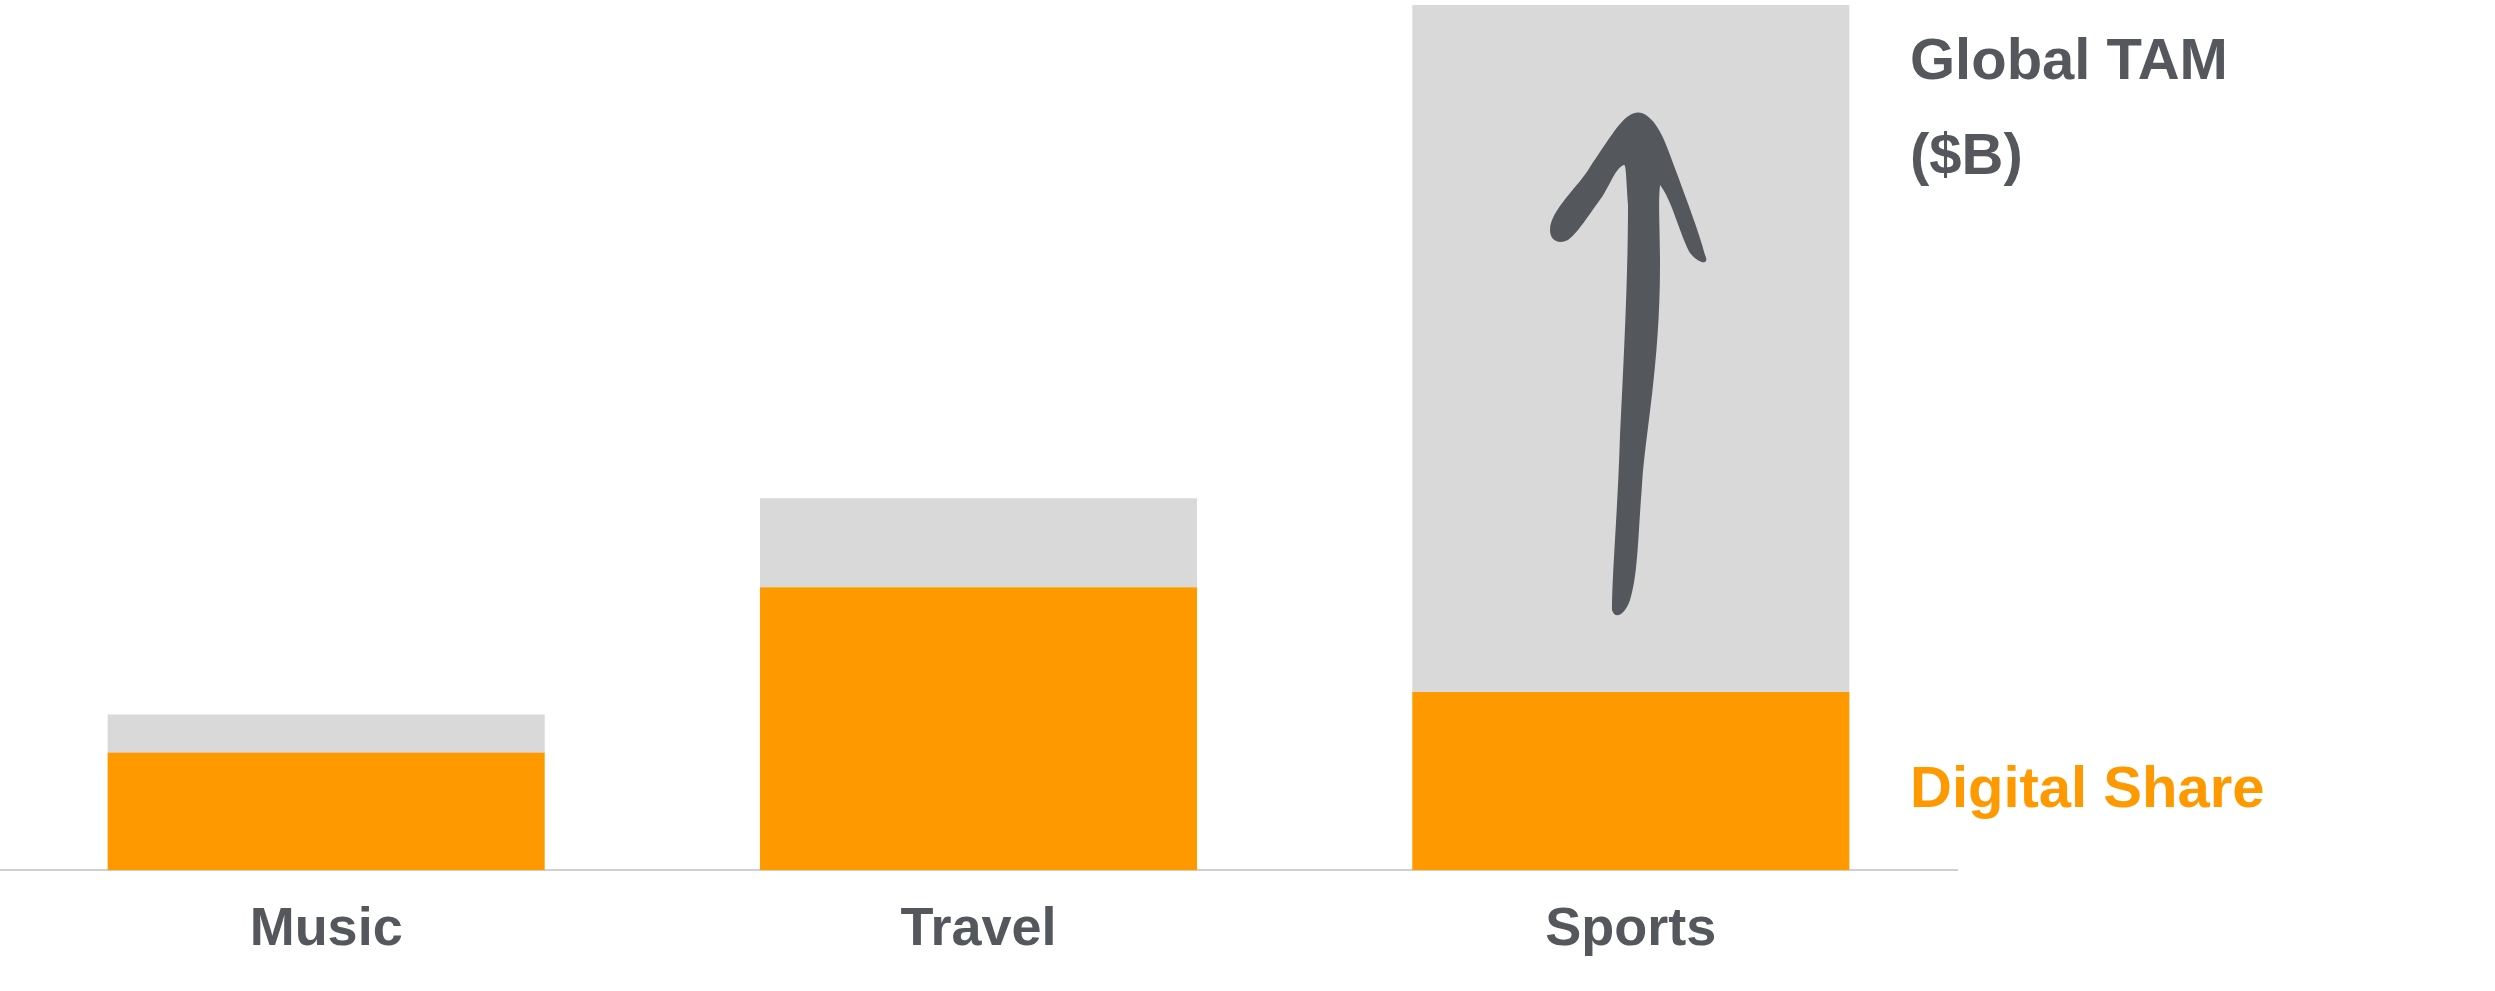  I want to click on series-label: Digital Share, so click(2087, 787).